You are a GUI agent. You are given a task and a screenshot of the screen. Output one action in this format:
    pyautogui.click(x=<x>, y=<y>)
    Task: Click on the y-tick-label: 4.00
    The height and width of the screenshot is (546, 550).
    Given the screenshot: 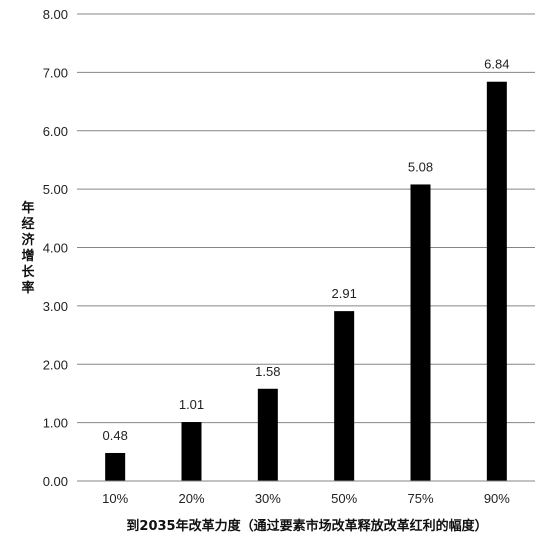 What is the action you would take?
    pyautogui.click(x=55, y=248)
    